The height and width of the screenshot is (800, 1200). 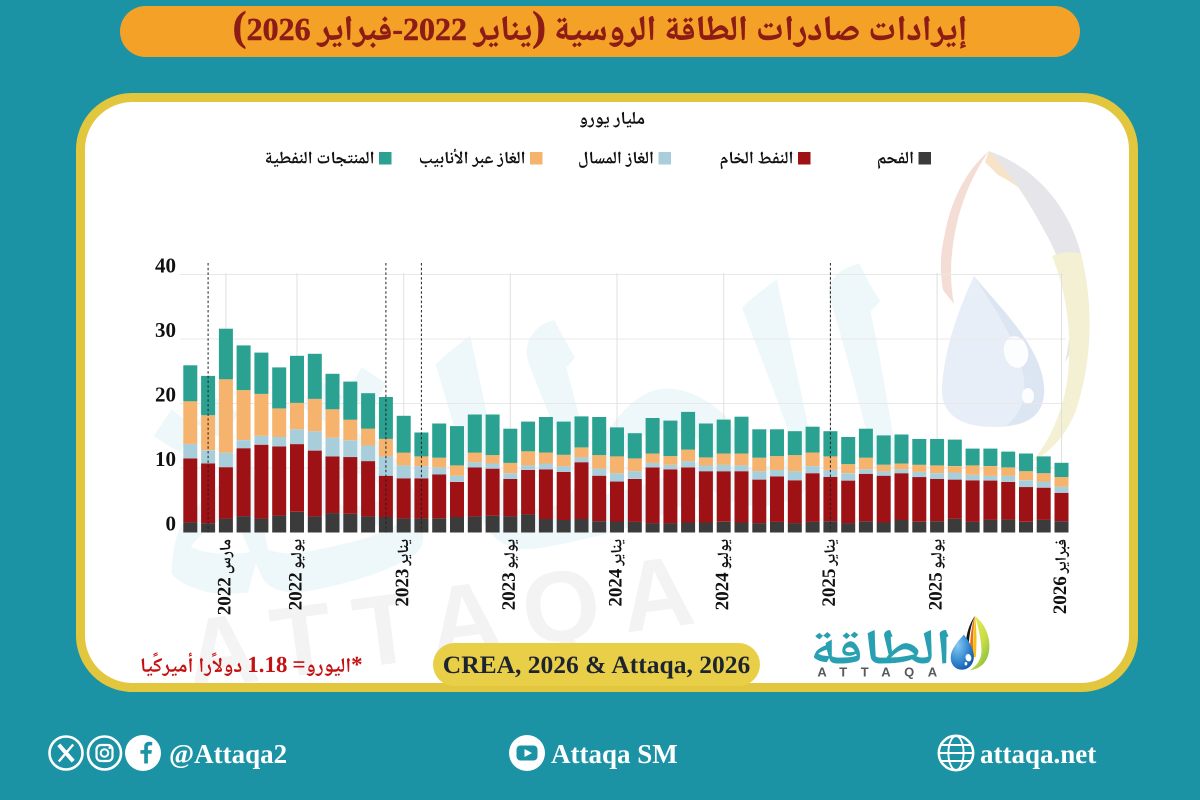 I want to click on svg-text: 20, so click(x=165, y=395).